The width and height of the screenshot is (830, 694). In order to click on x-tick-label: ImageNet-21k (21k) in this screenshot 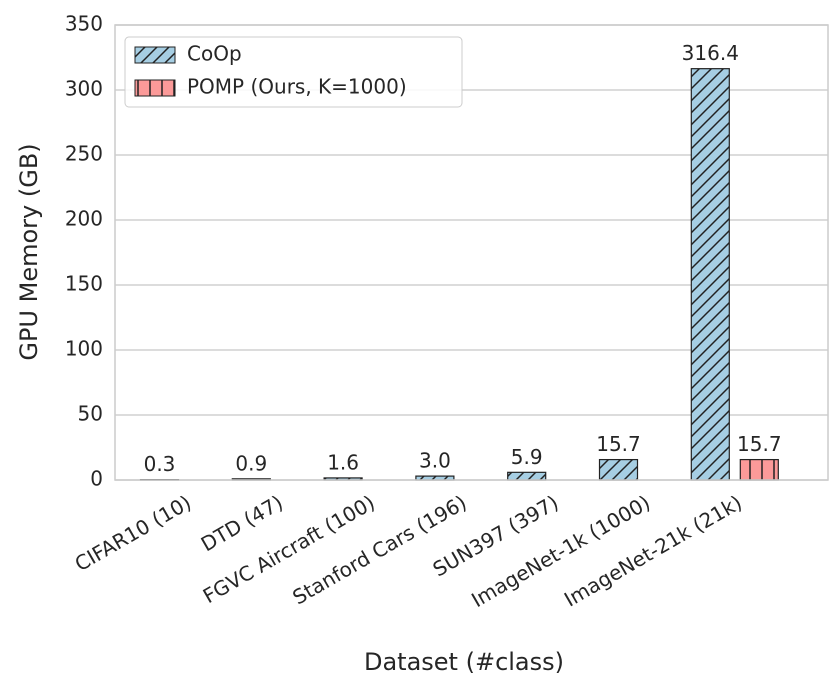, I will do `click(653, 550)`.